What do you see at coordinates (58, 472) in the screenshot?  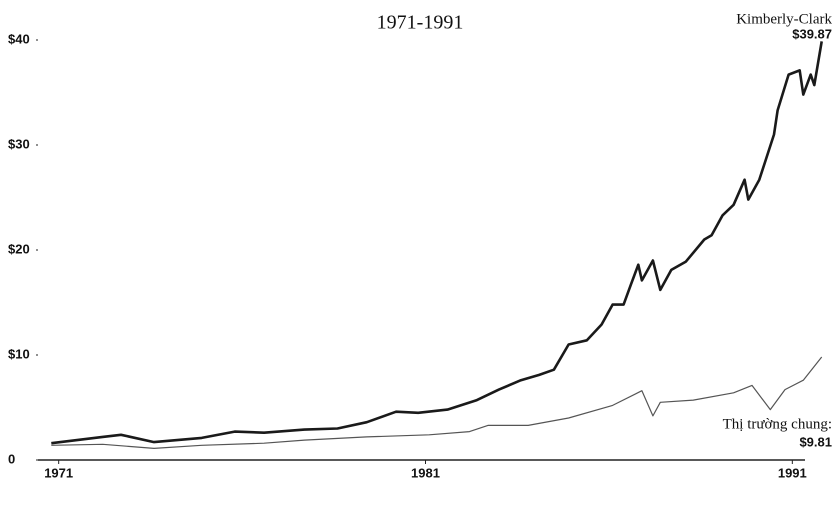 I see `x-tick-label: 1971` at bounding box center [58, 472].